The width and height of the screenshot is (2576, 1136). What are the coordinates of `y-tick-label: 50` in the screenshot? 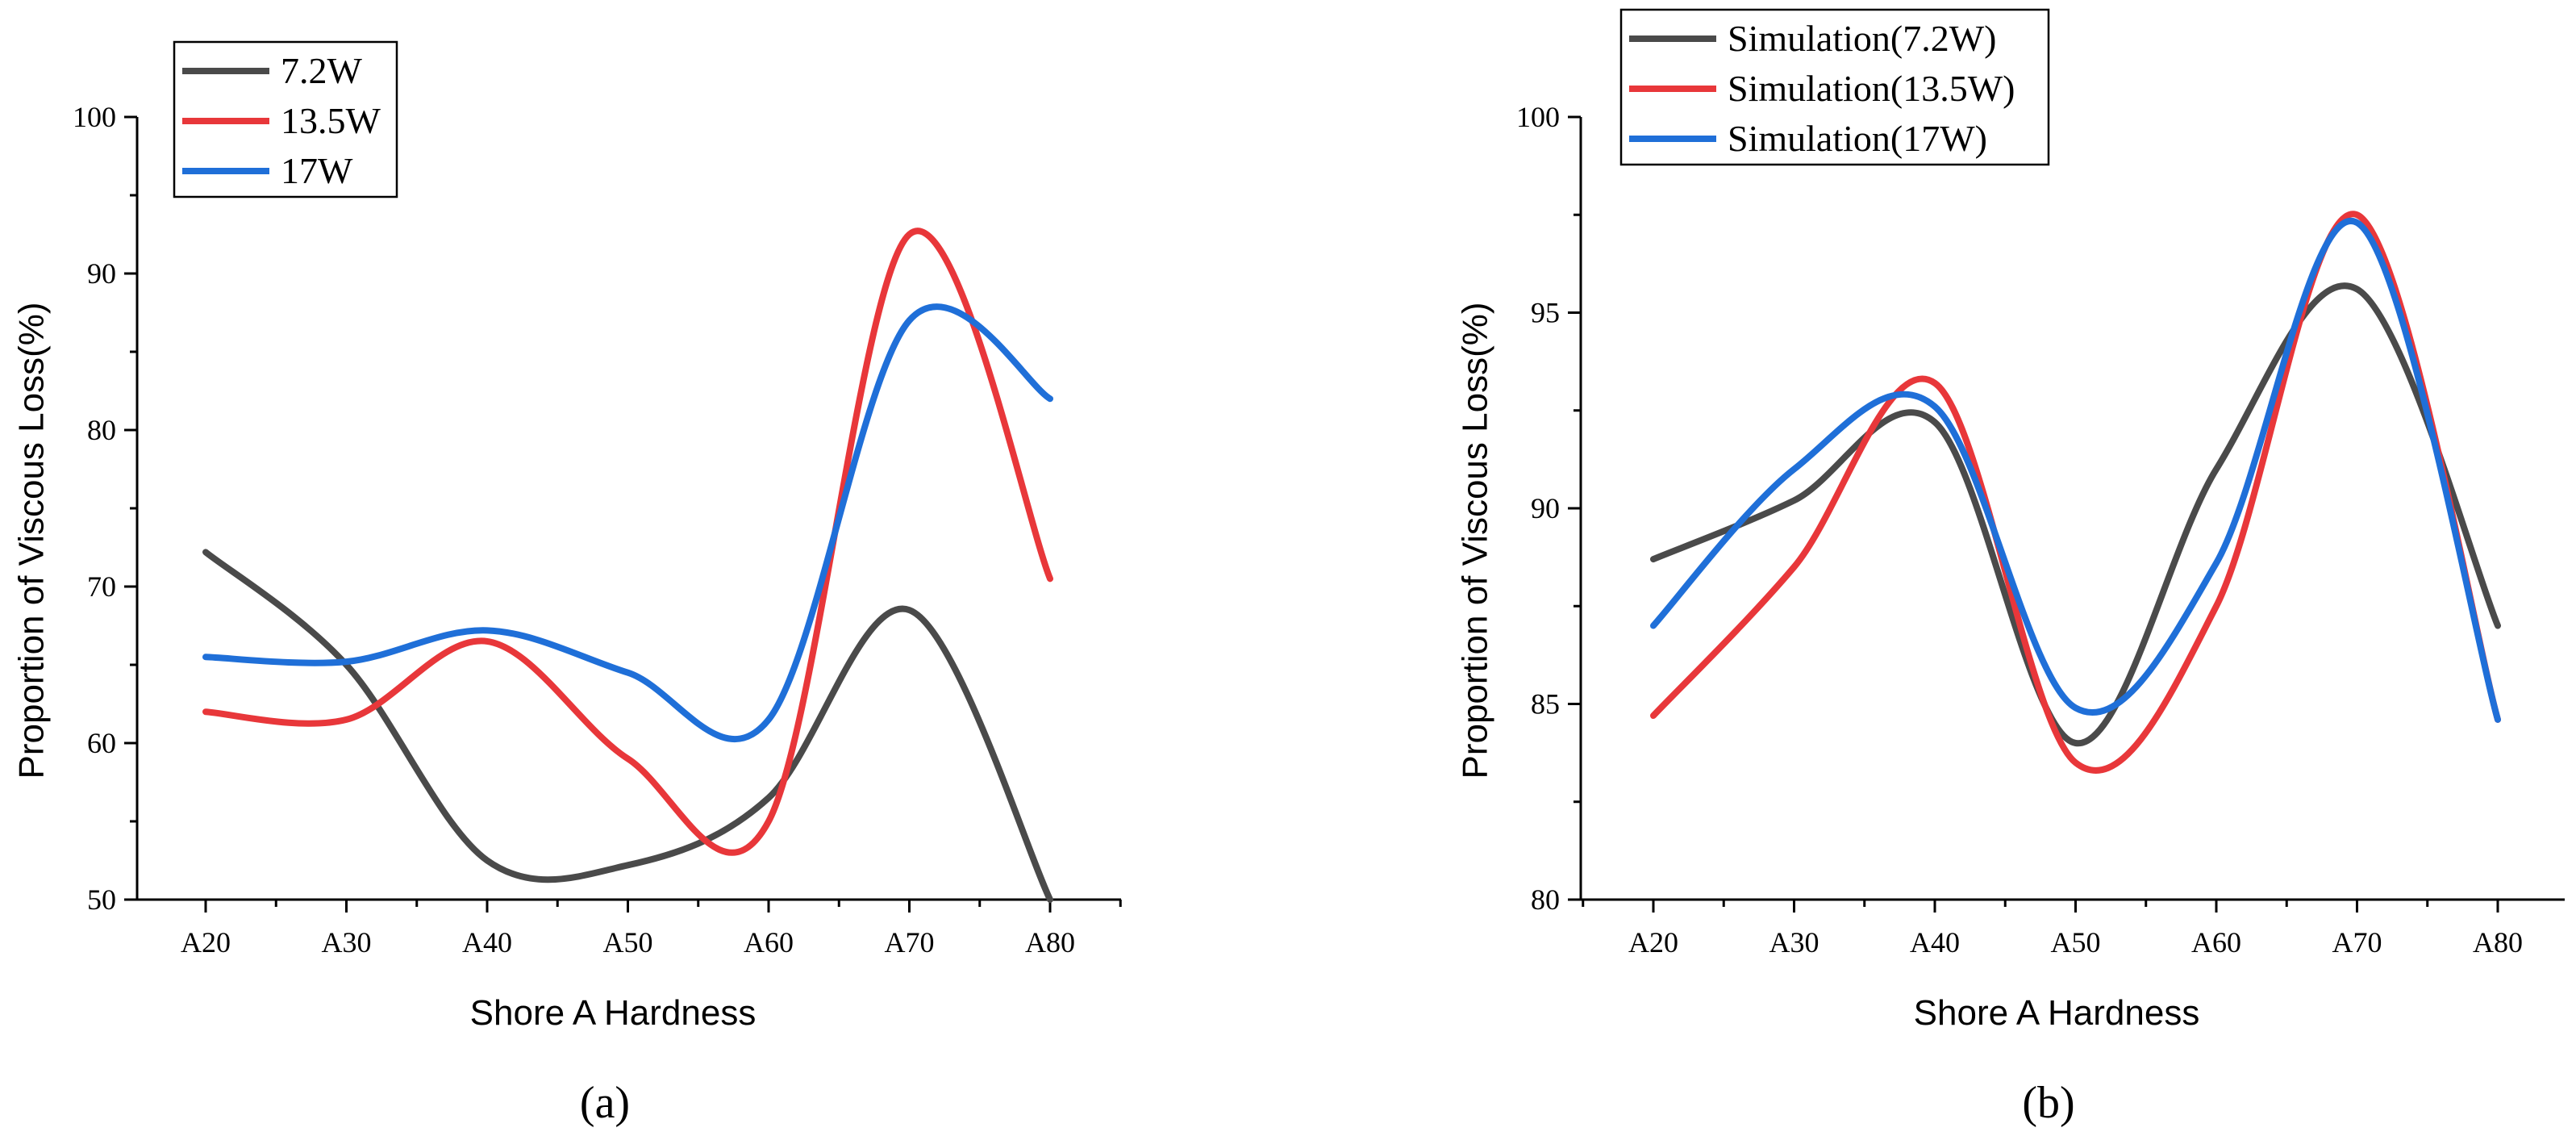 It's located at (101, 899).